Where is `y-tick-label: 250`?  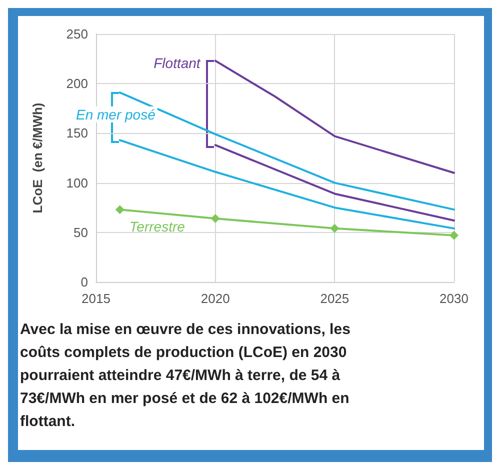
y-tick-label: 250 is located at coordinates (77, 34).